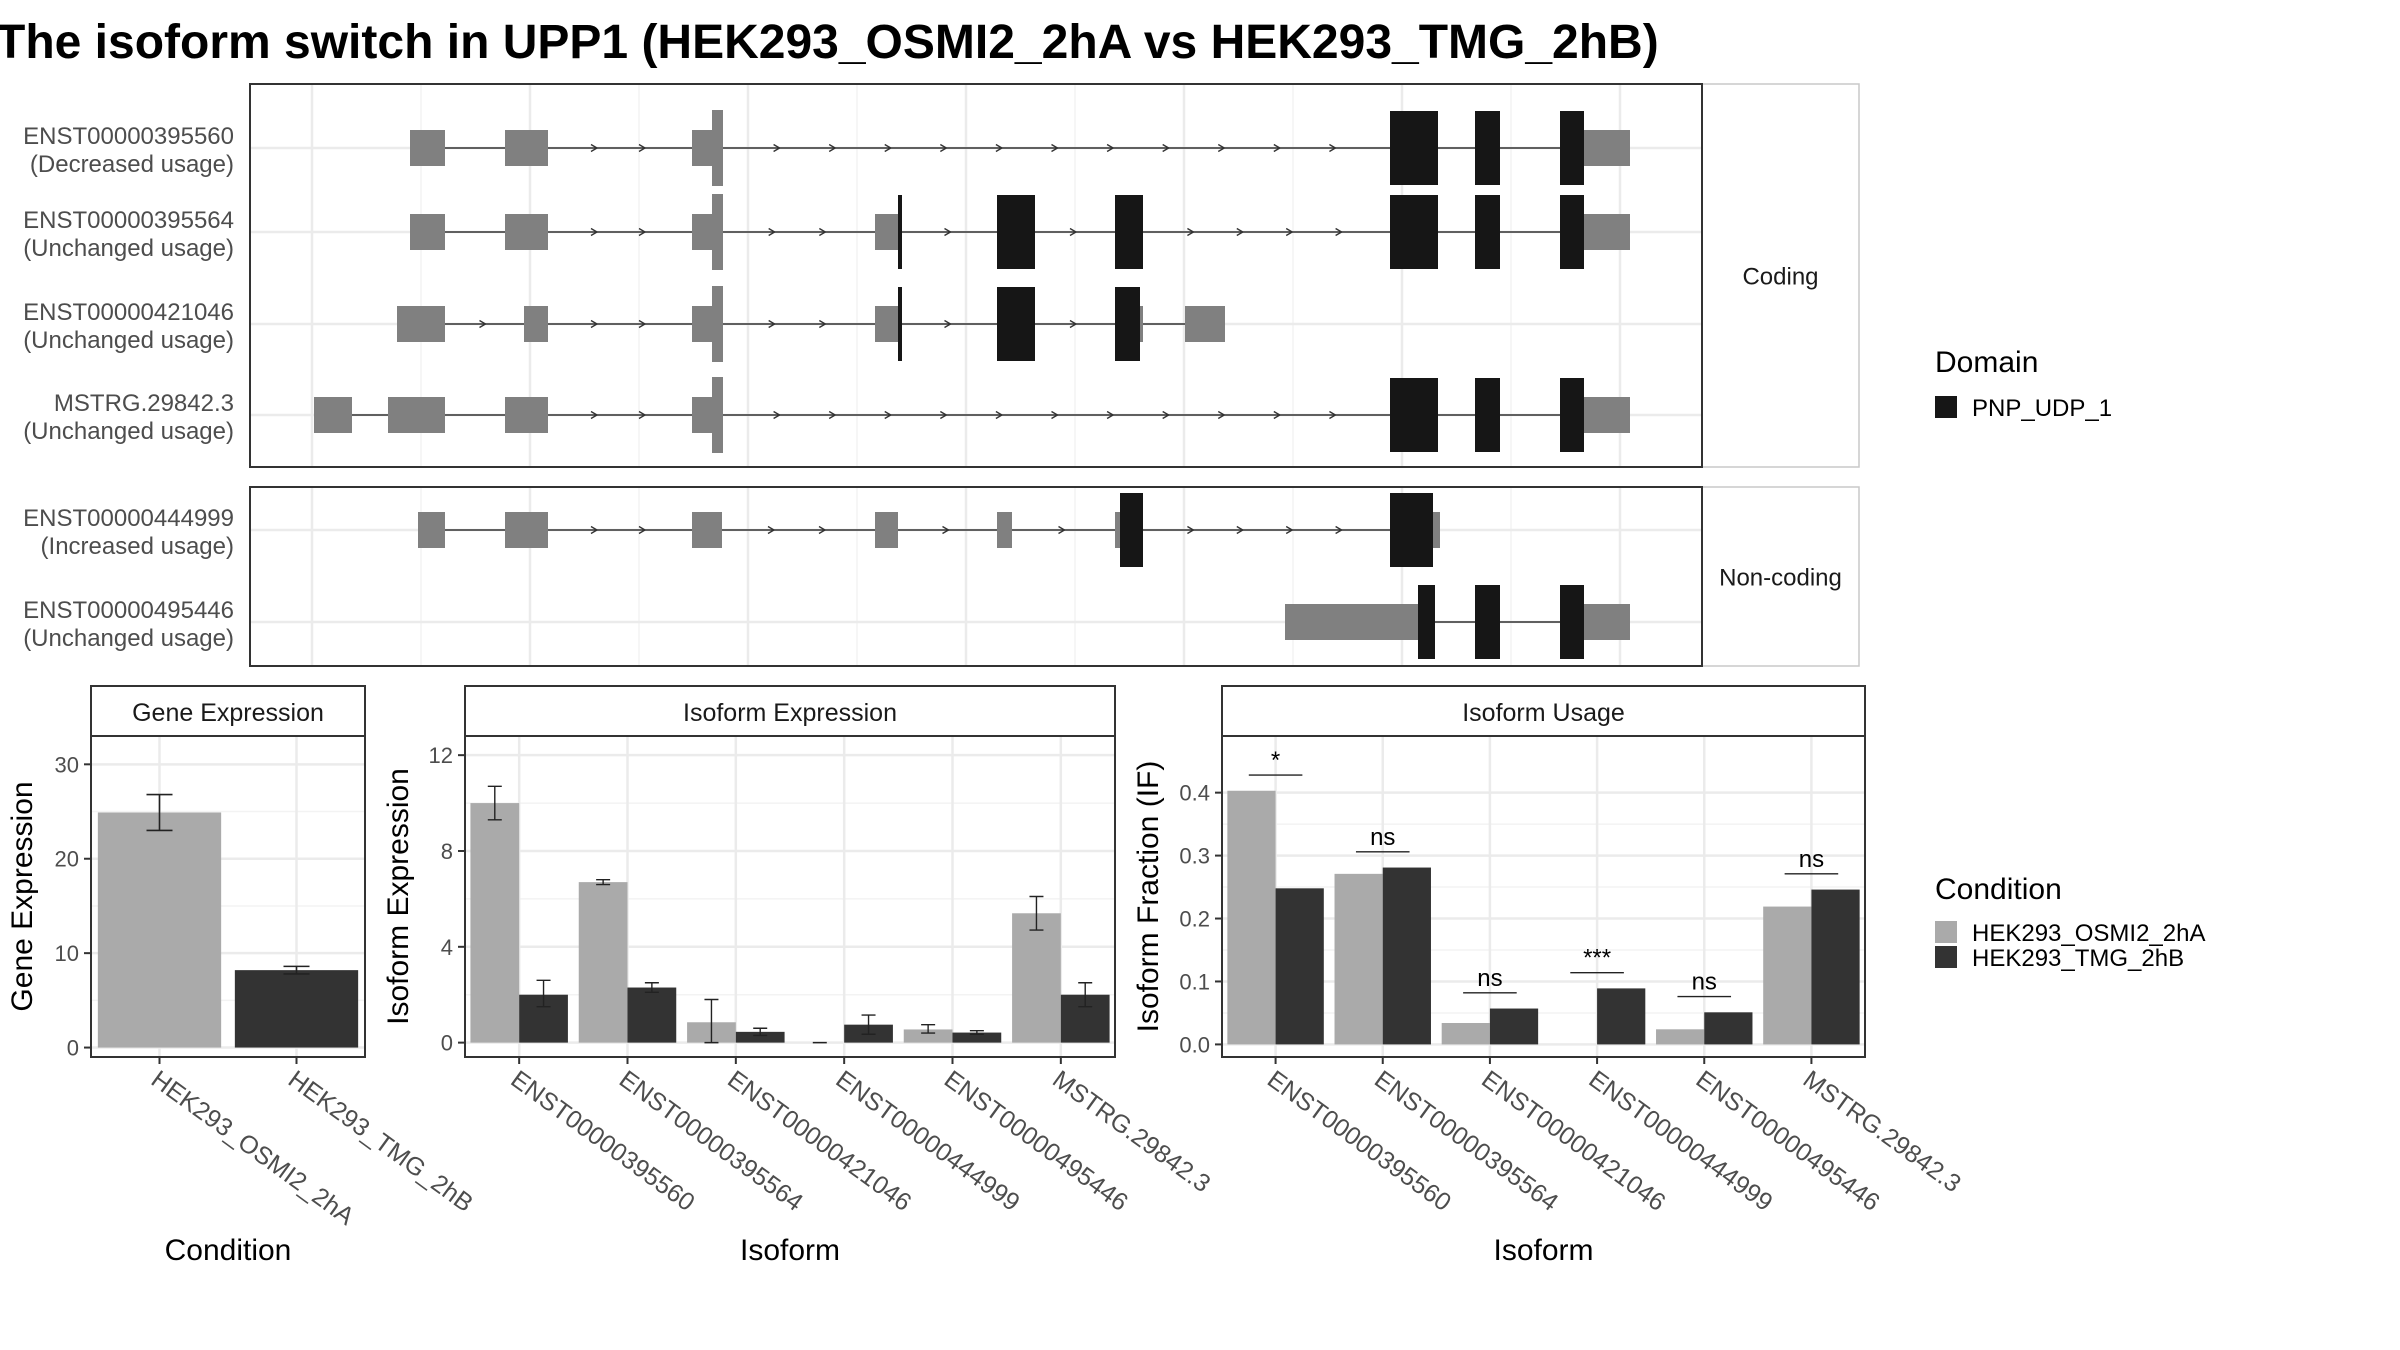  Describe the element at coordinates (1194, 981) in the screenshot. I see `y-tick-label: 0.1` at that location.